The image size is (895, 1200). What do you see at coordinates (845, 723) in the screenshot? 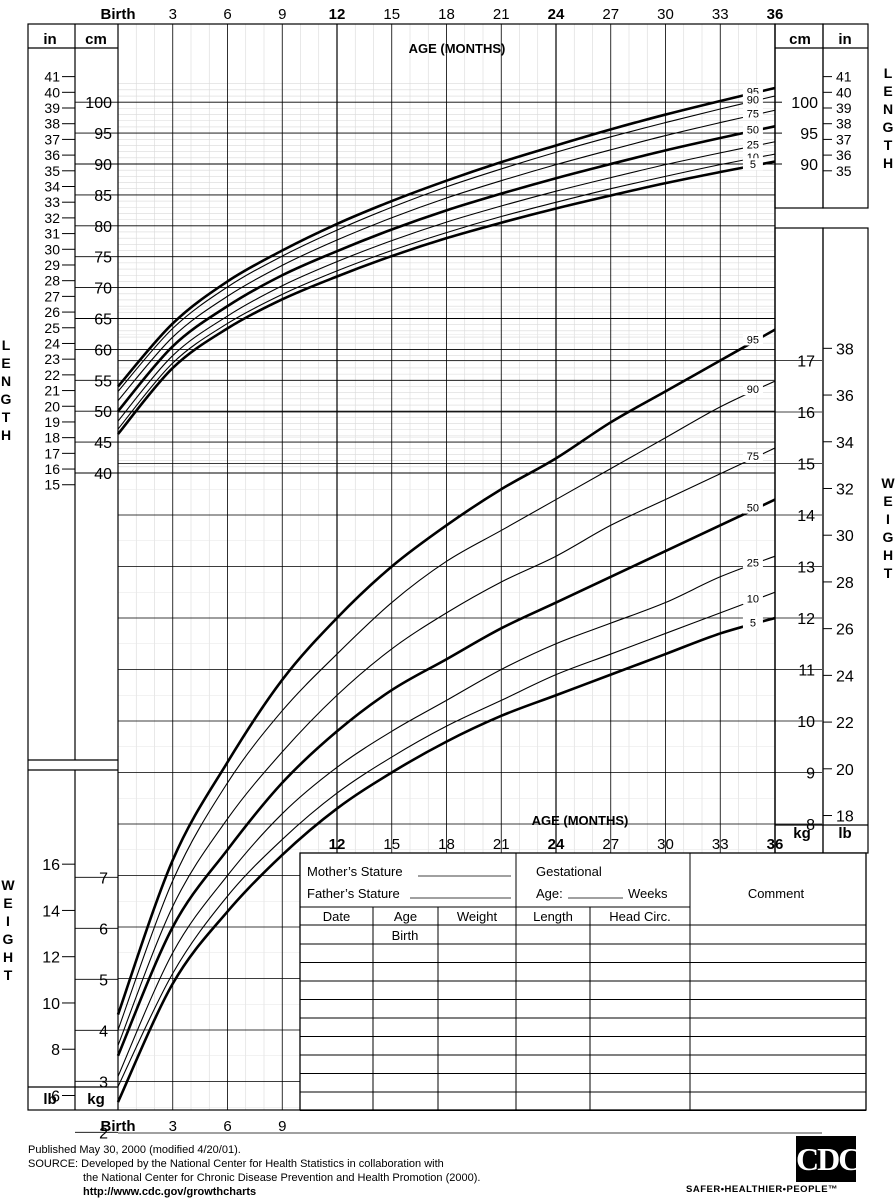
I see `lb-label-right: 22` at bounding box center [845, 723].